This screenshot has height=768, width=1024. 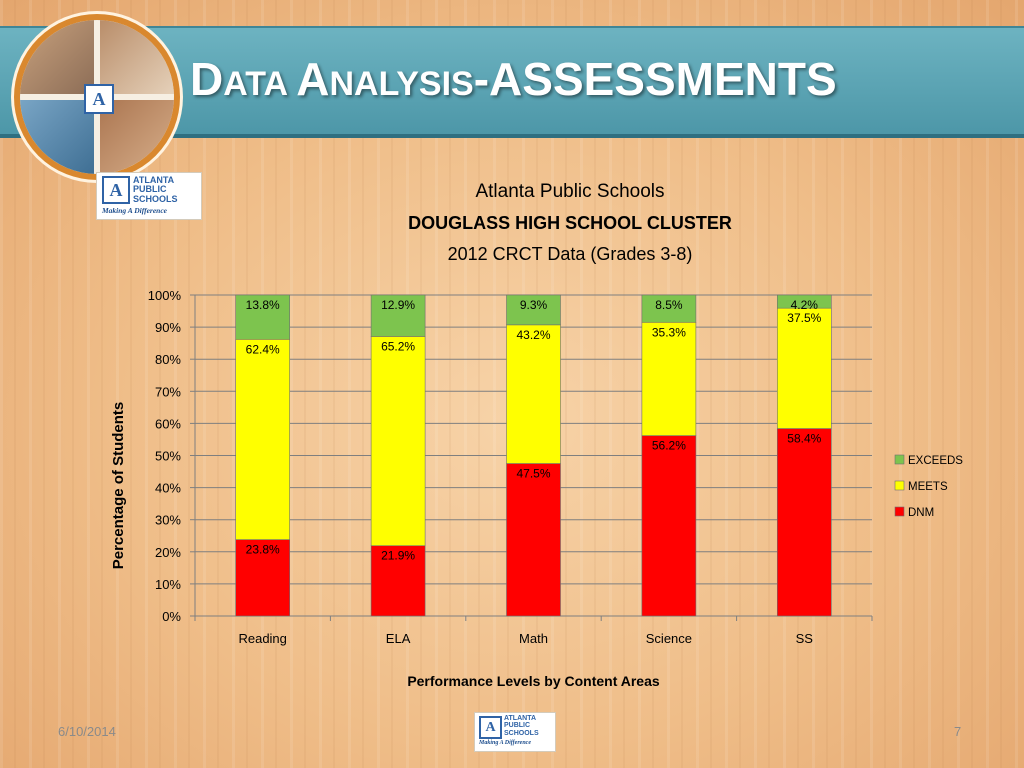 What do you see at coordinates (899, 459) in the screenshot?
I see `legend-swatch-exceeds` at bounding box center [899, 459].